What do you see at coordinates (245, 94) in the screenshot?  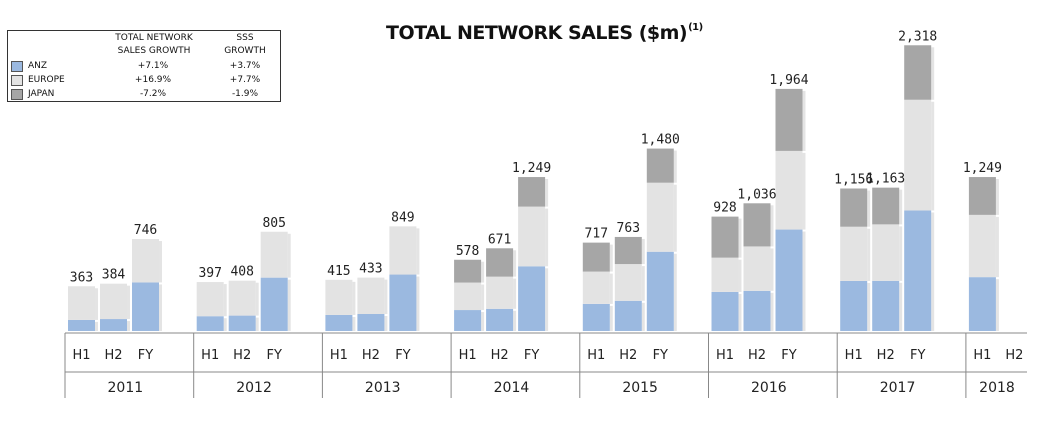 I see `legend-sss-growth-japan: -1.9%` at bounding box center [245, 94].